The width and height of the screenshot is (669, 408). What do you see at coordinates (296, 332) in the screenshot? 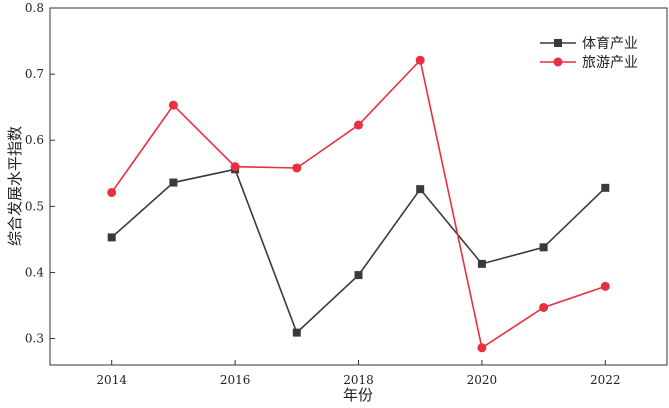
I see `data-point-s0-2017` at bounding box center [296, 332].